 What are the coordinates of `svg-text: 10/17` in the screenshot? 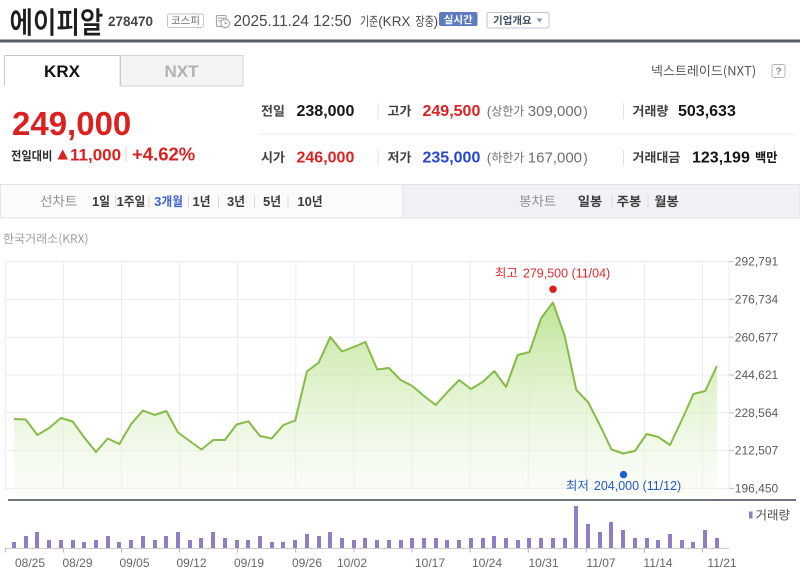 It's located at (430, 563).